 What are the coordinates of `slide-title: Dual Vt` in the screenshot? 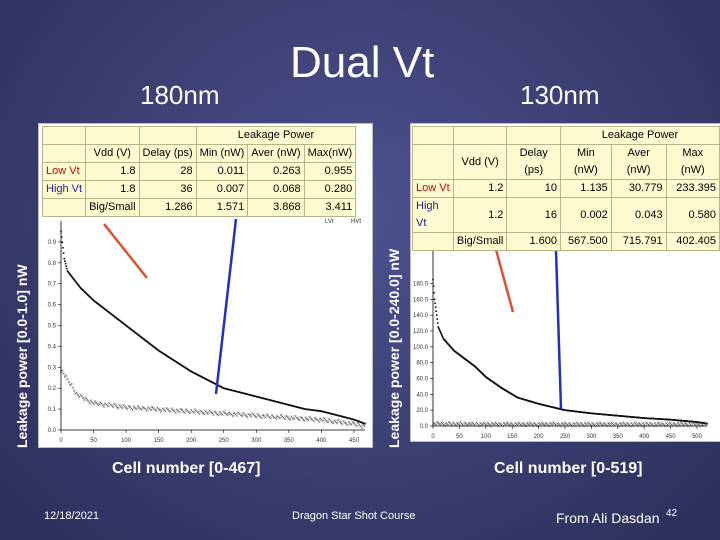 It's located at (362, 62).